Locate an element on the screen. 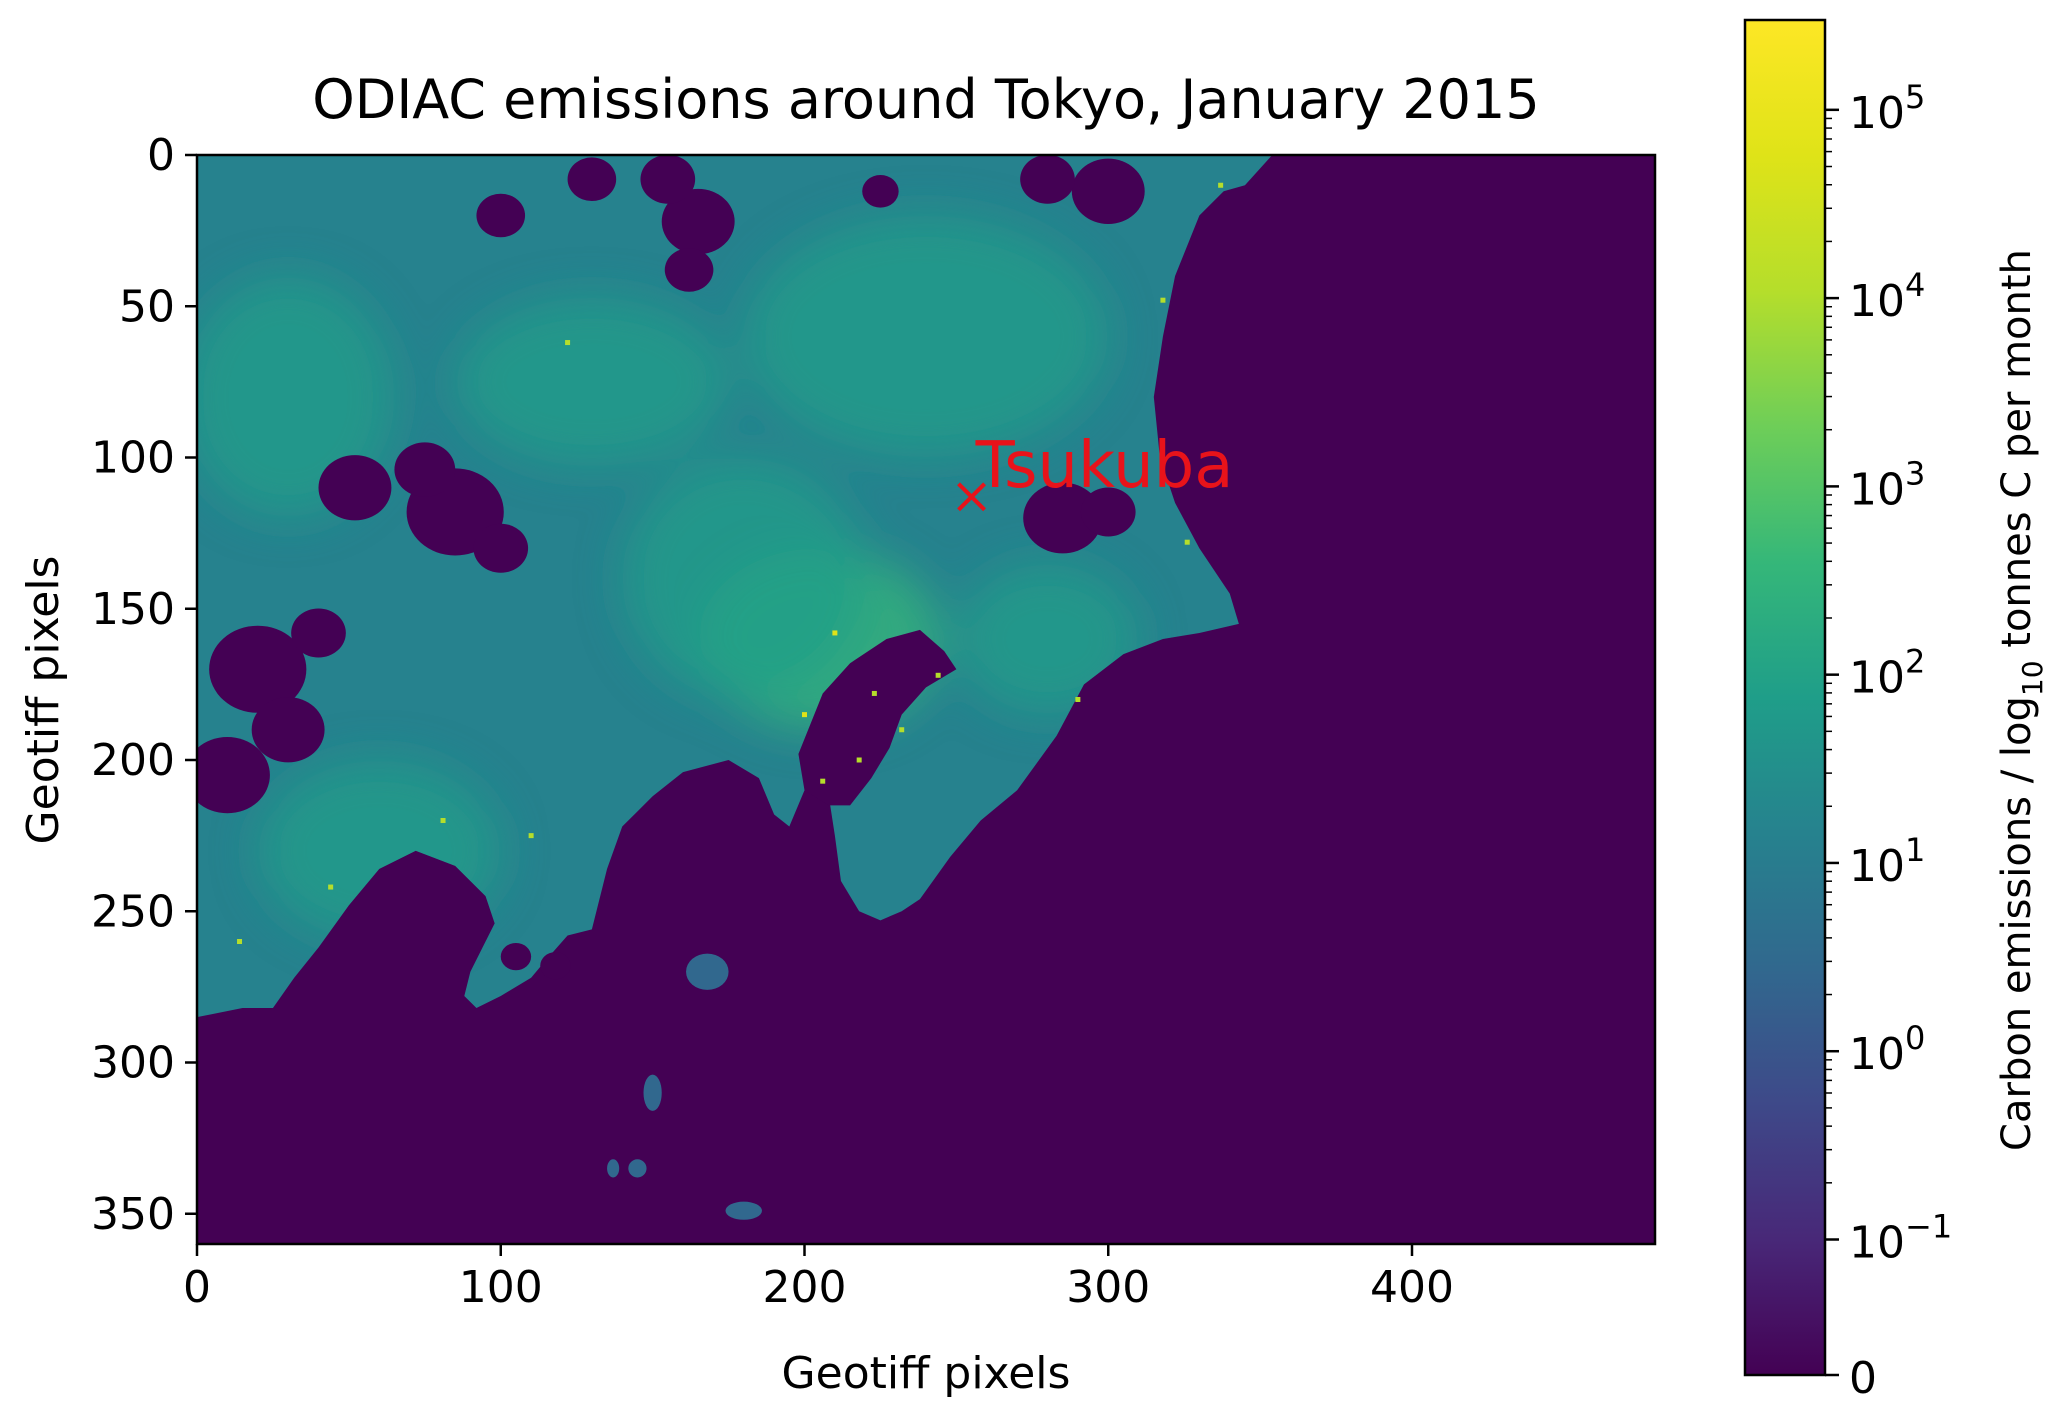 This screenshot has height=1419, width=2067. x-tick-label: 400 is located at coordinates (1412, 1287).